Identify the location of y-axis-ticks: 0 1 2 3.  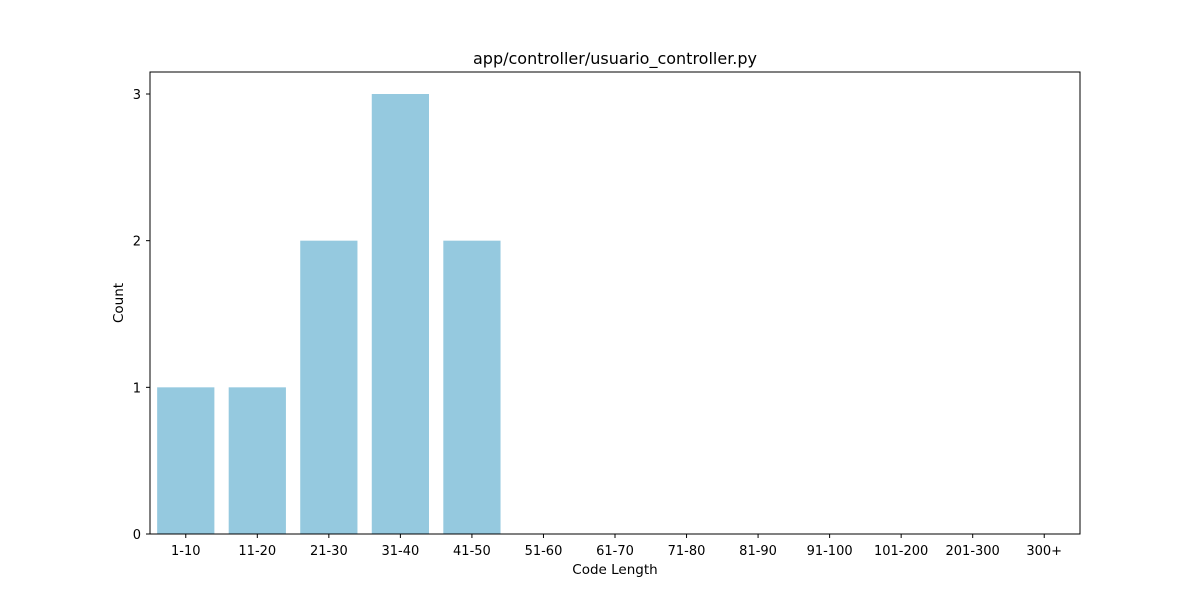
(141, 315).